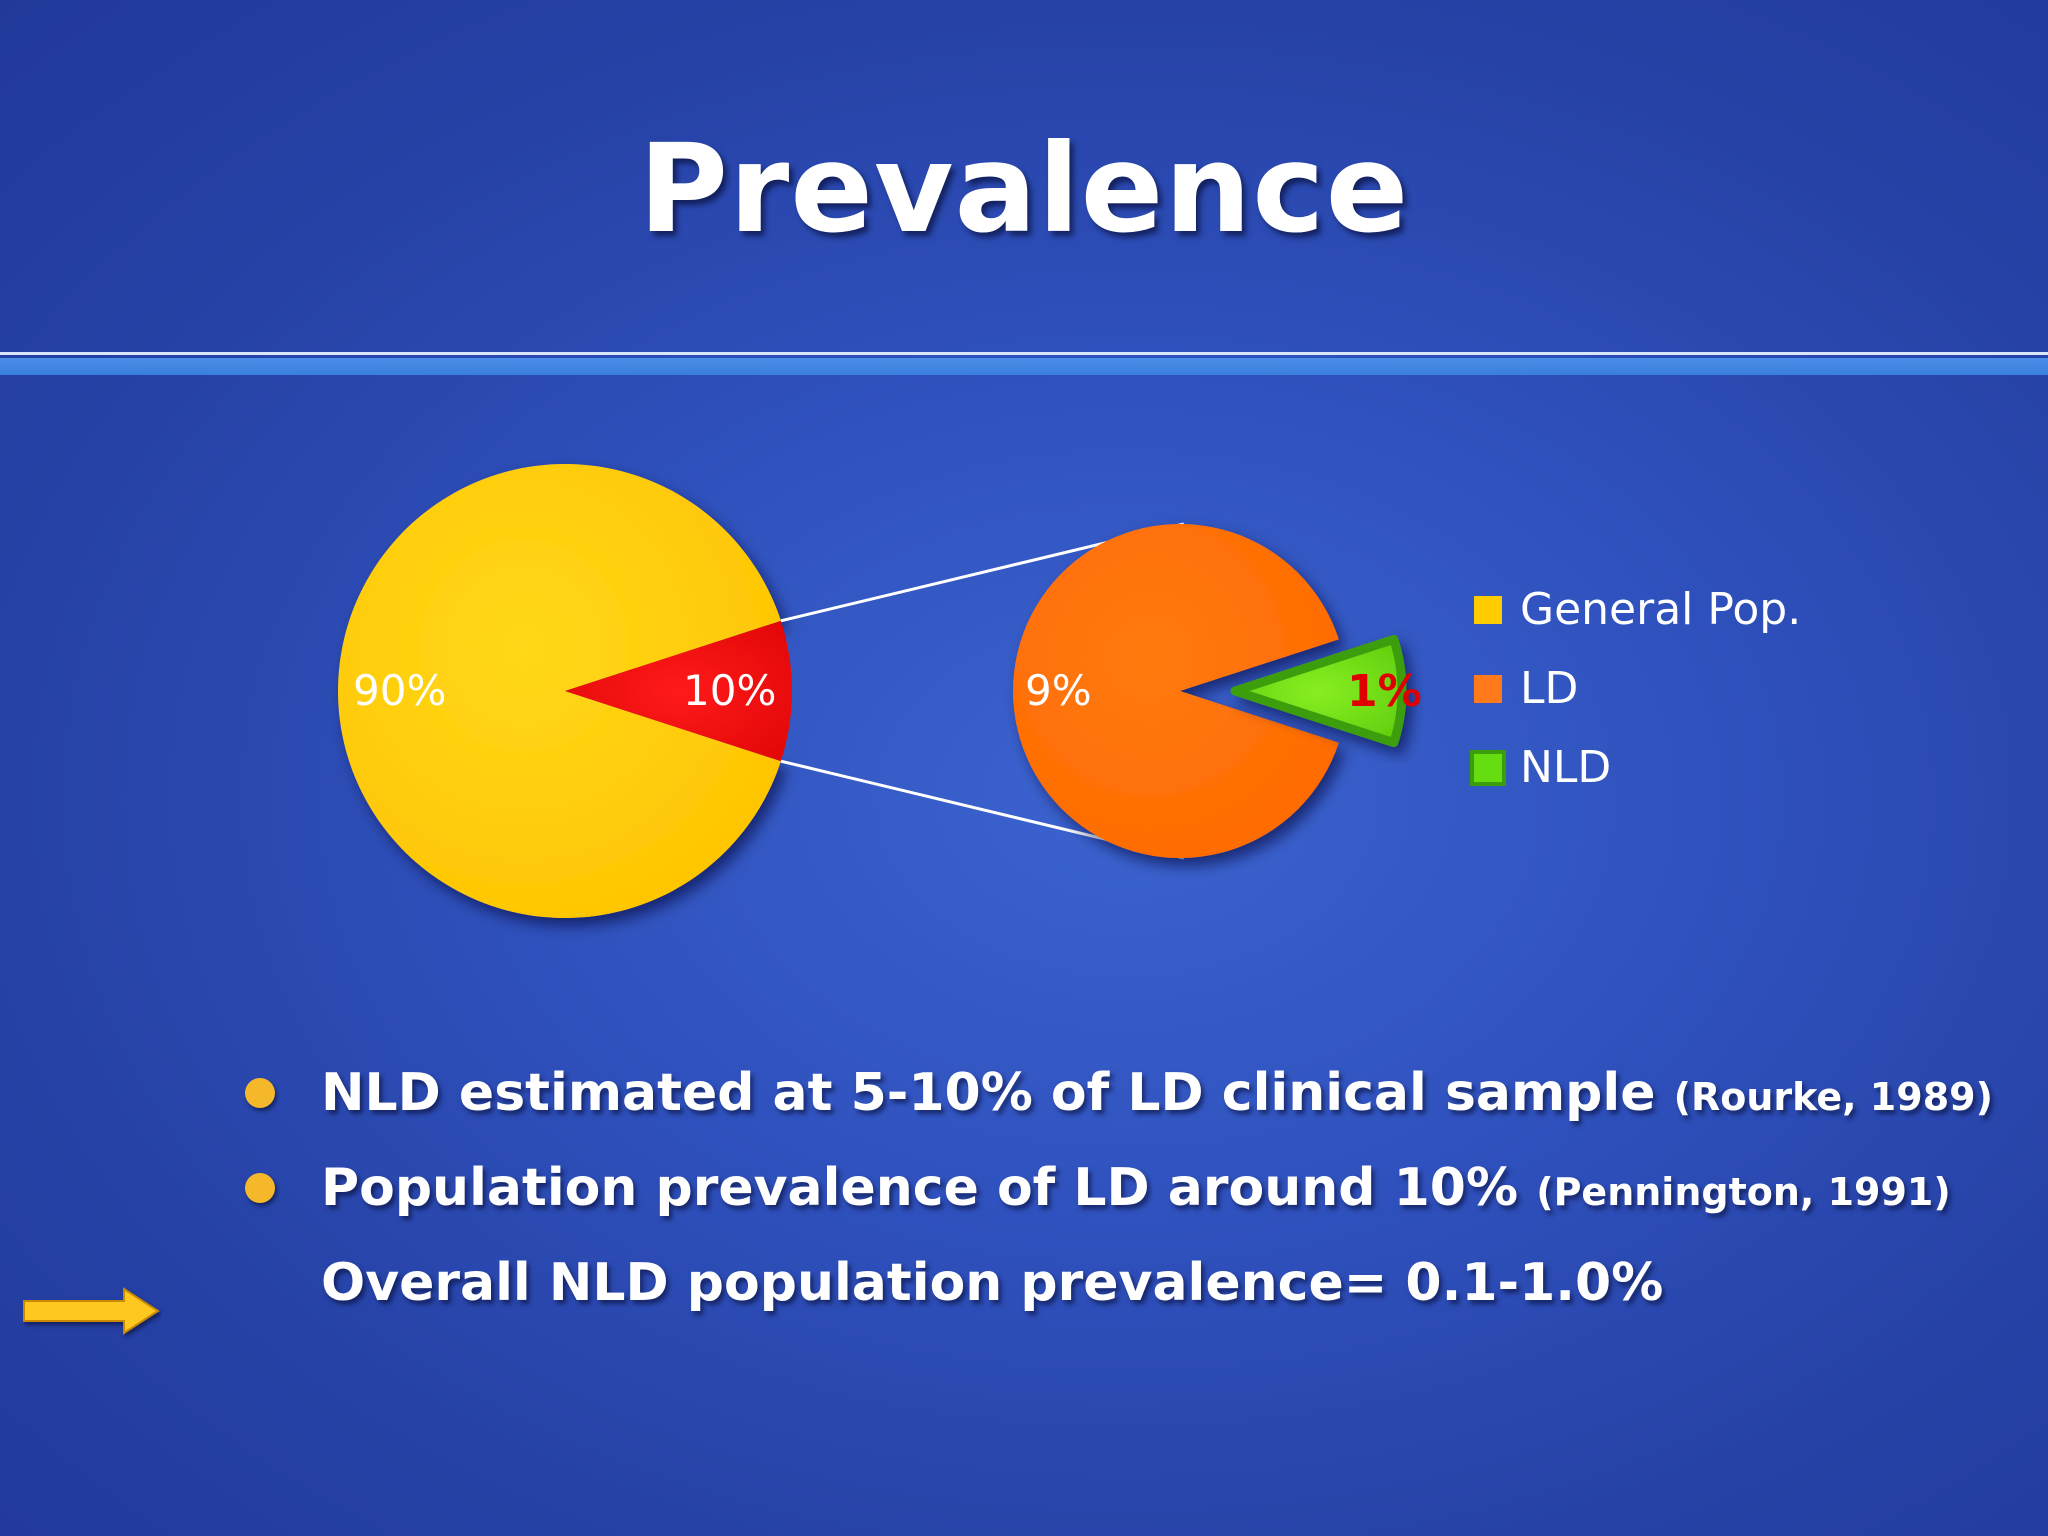 The height and width of the screenshot is (1536, 2048). I want to click on pie-ld-breakdown: 9% 1%, so click(1217, 691).